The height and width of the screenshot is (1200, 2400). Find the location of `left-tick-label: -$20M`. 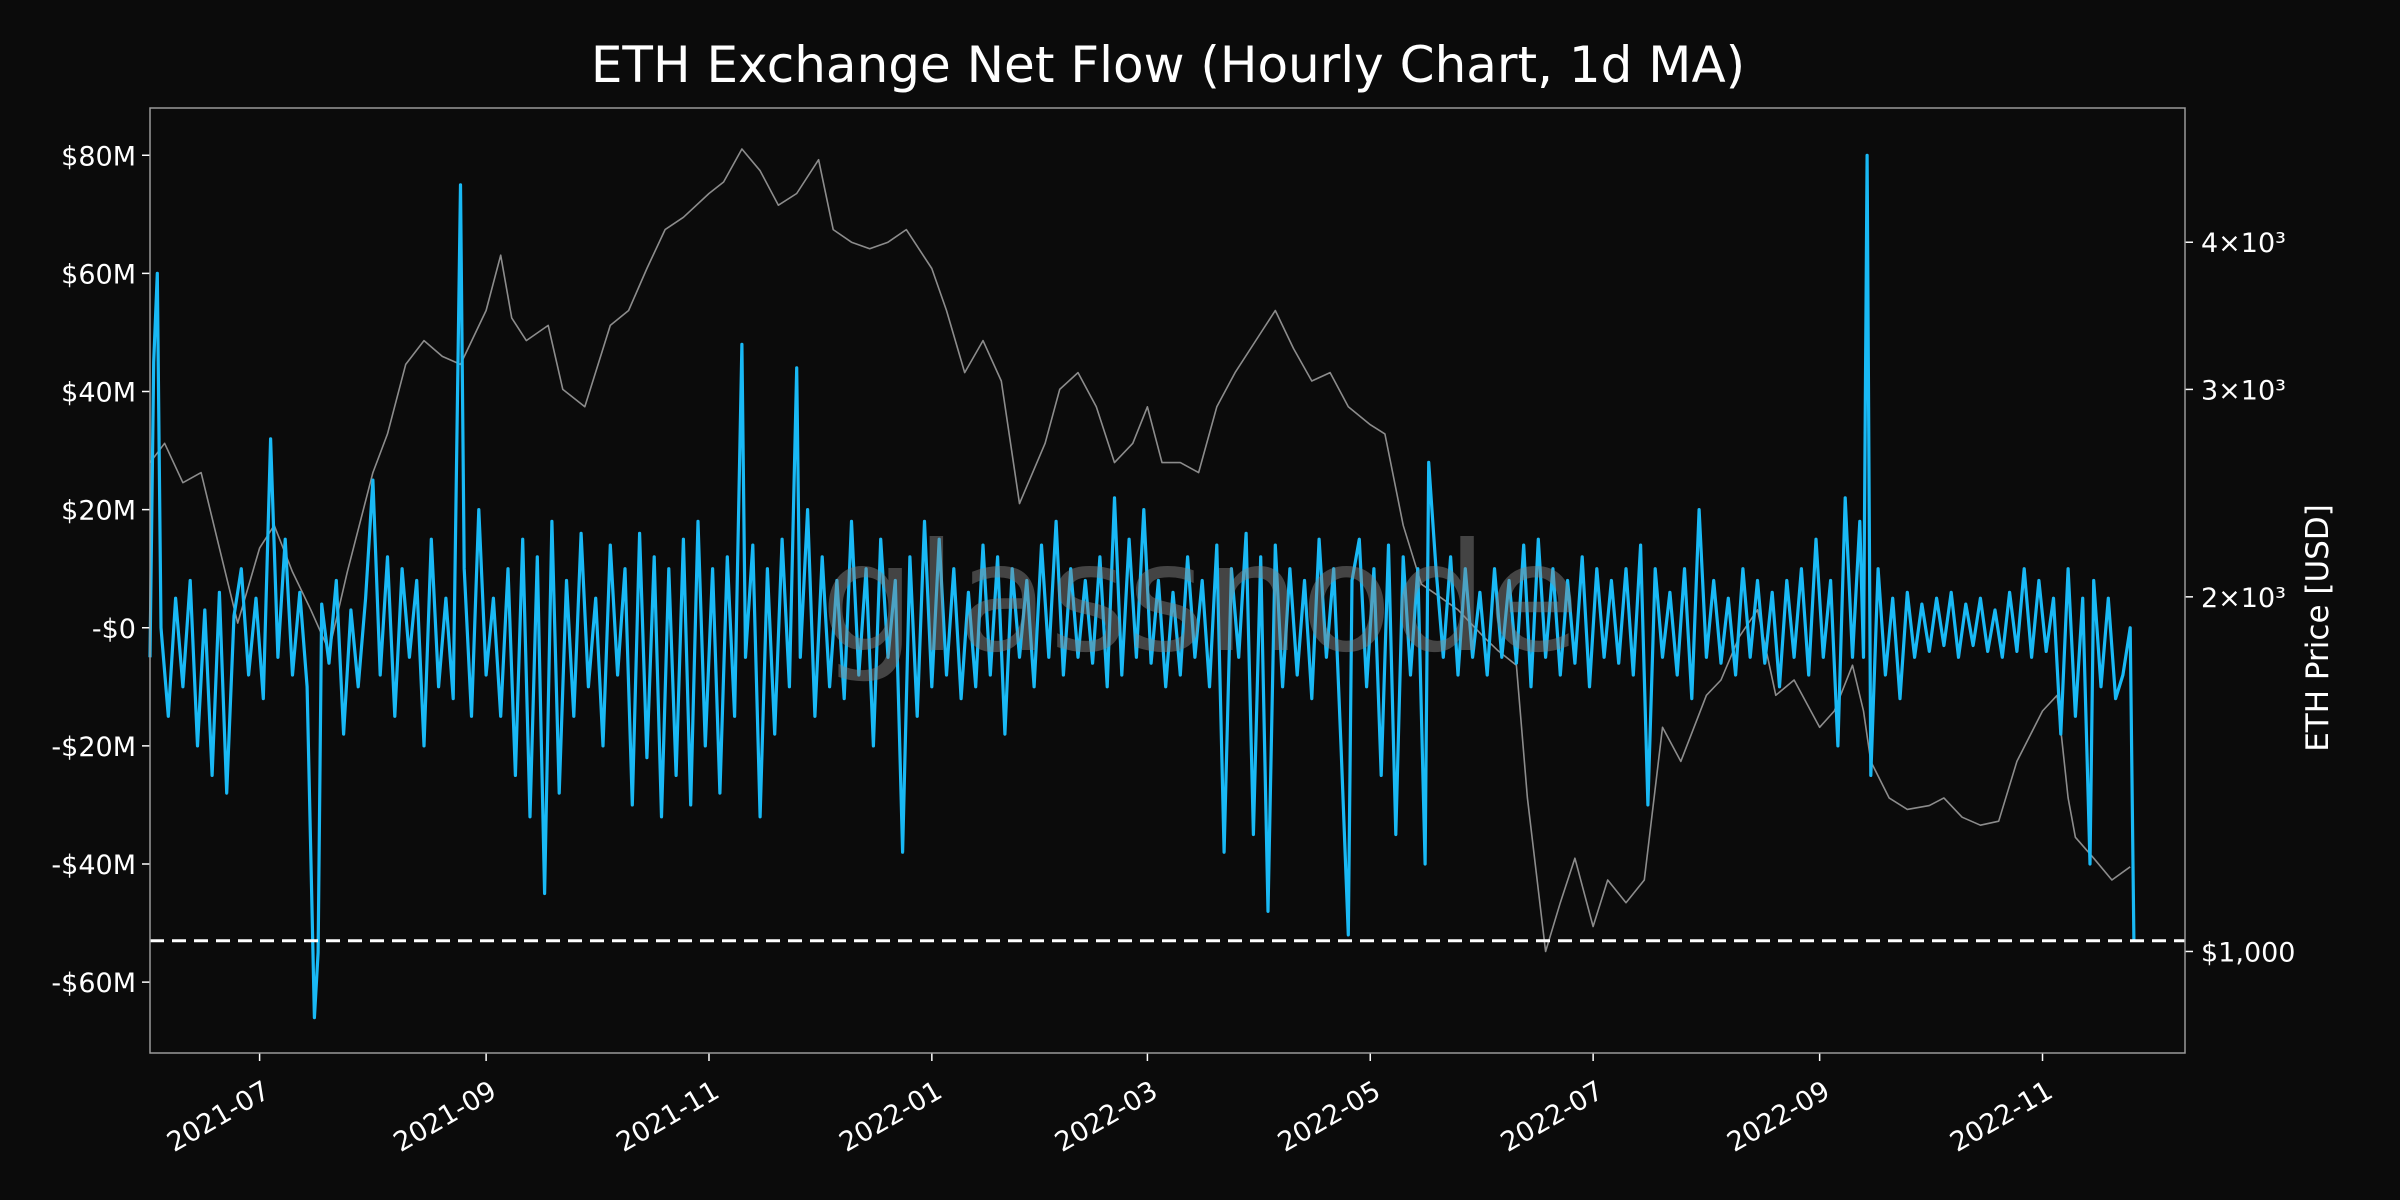

left-tick-label: -$20M is located at coordinates (93, 747).